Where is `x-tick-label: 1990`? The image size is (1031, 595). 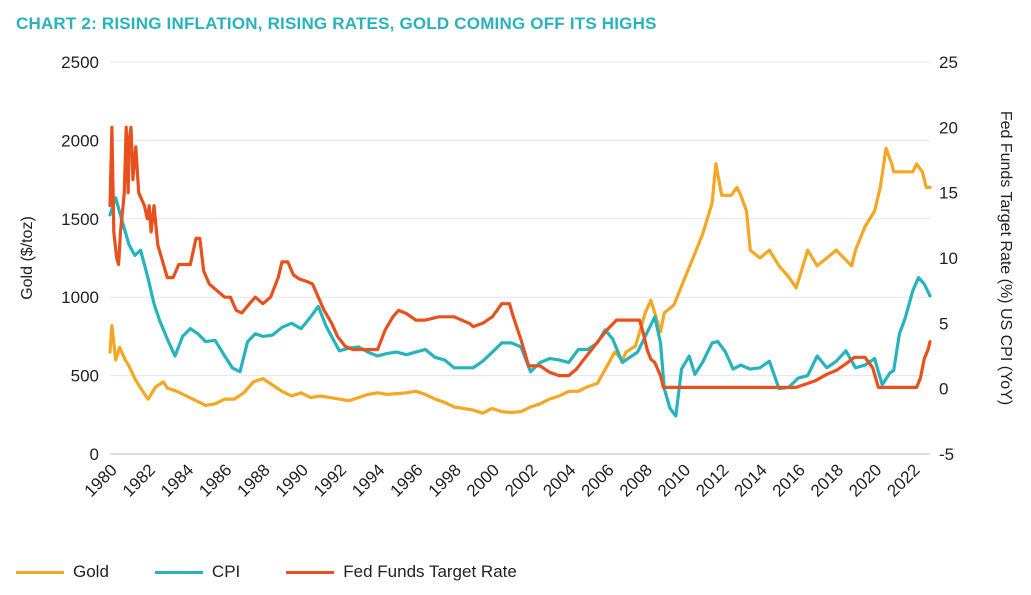 x-tick-label: 1990 is located at coordinates (292, 480).